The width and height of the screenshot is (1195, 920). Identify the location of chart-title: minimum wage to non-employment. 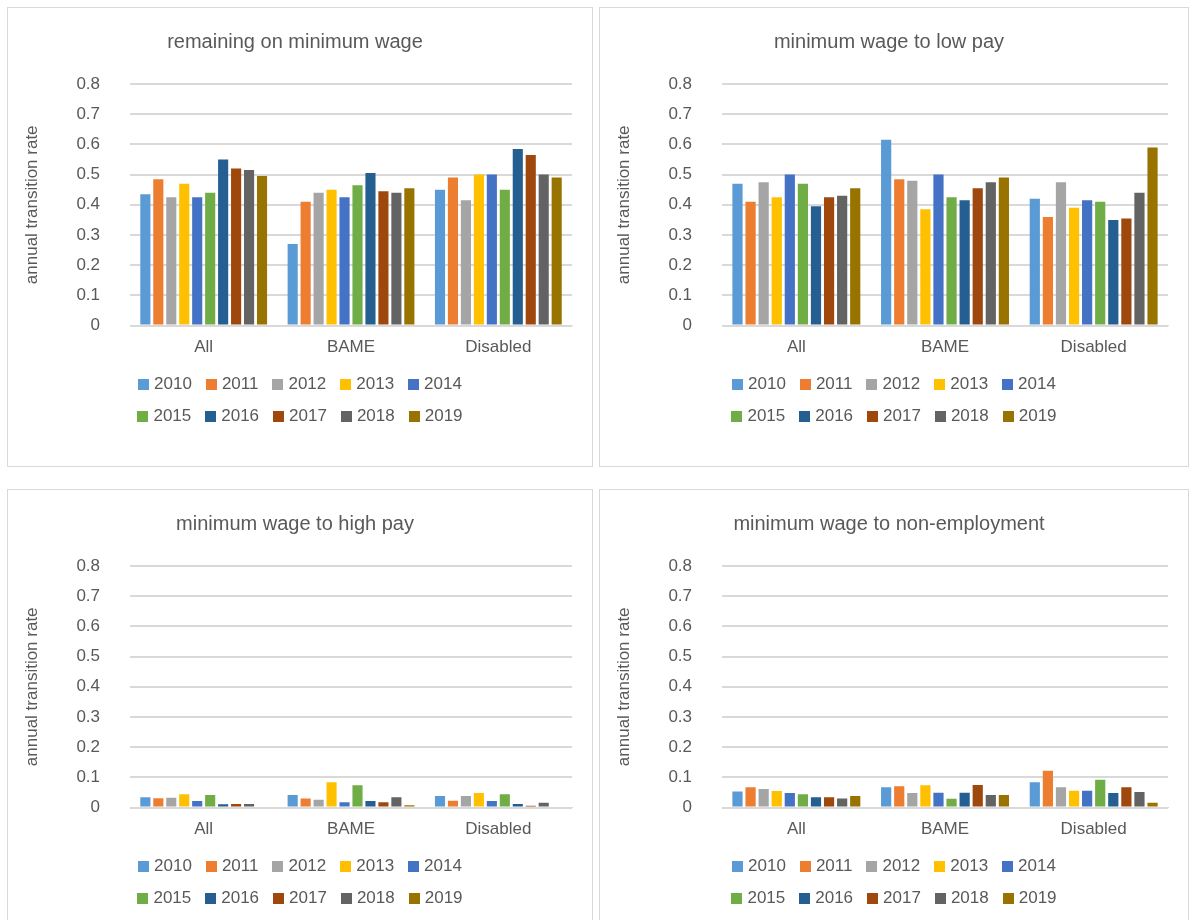
(889, 522).